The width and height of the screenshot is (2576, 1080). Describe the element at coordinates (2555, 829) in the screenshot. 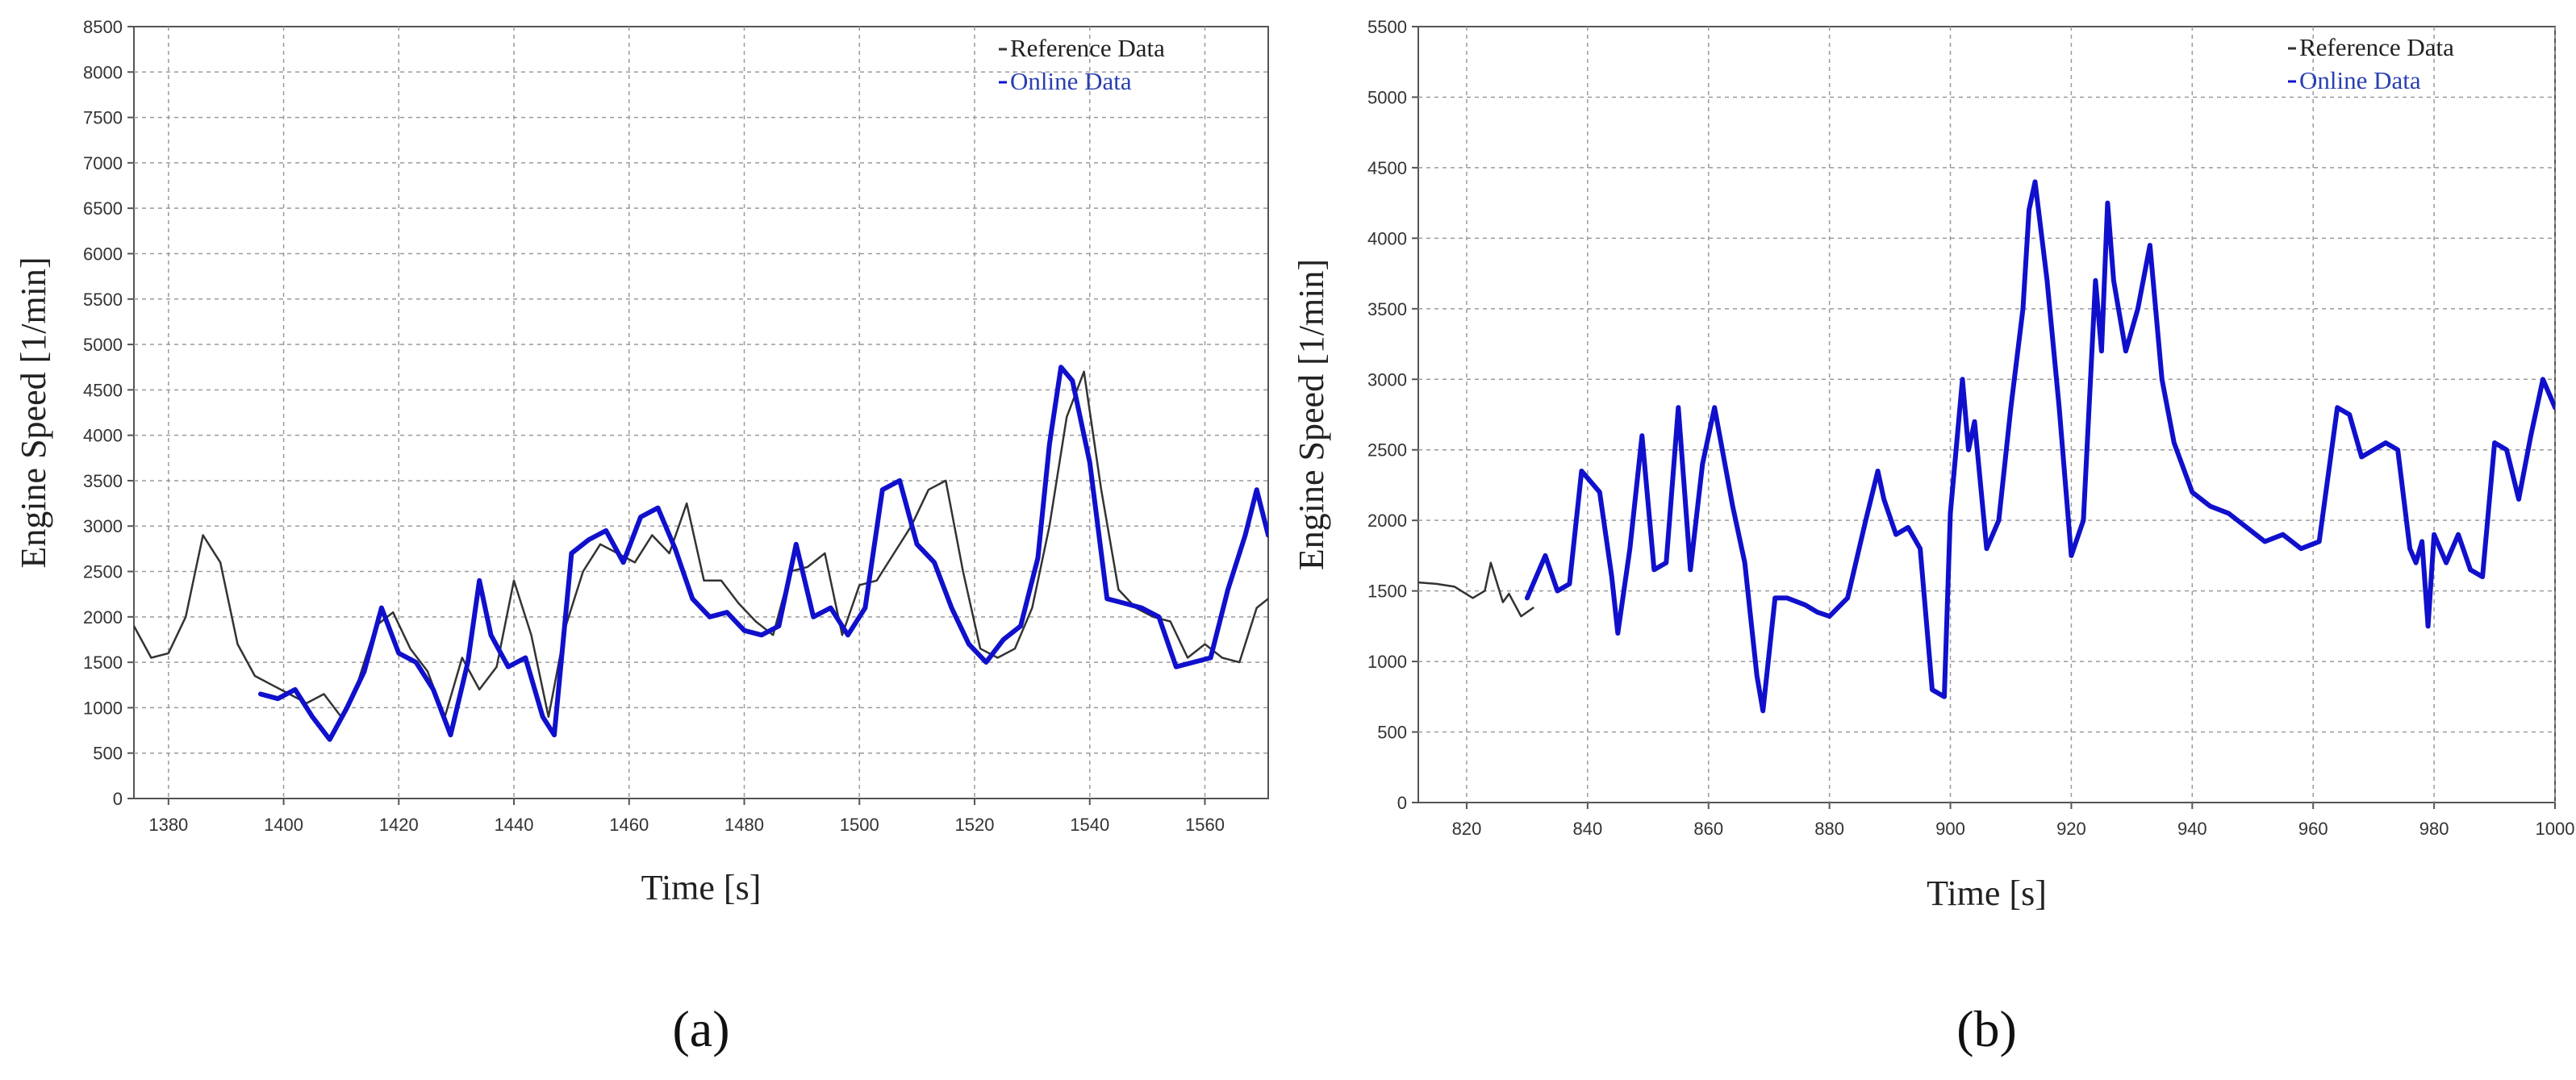

I see `x-tick-label: 1000` at that location.